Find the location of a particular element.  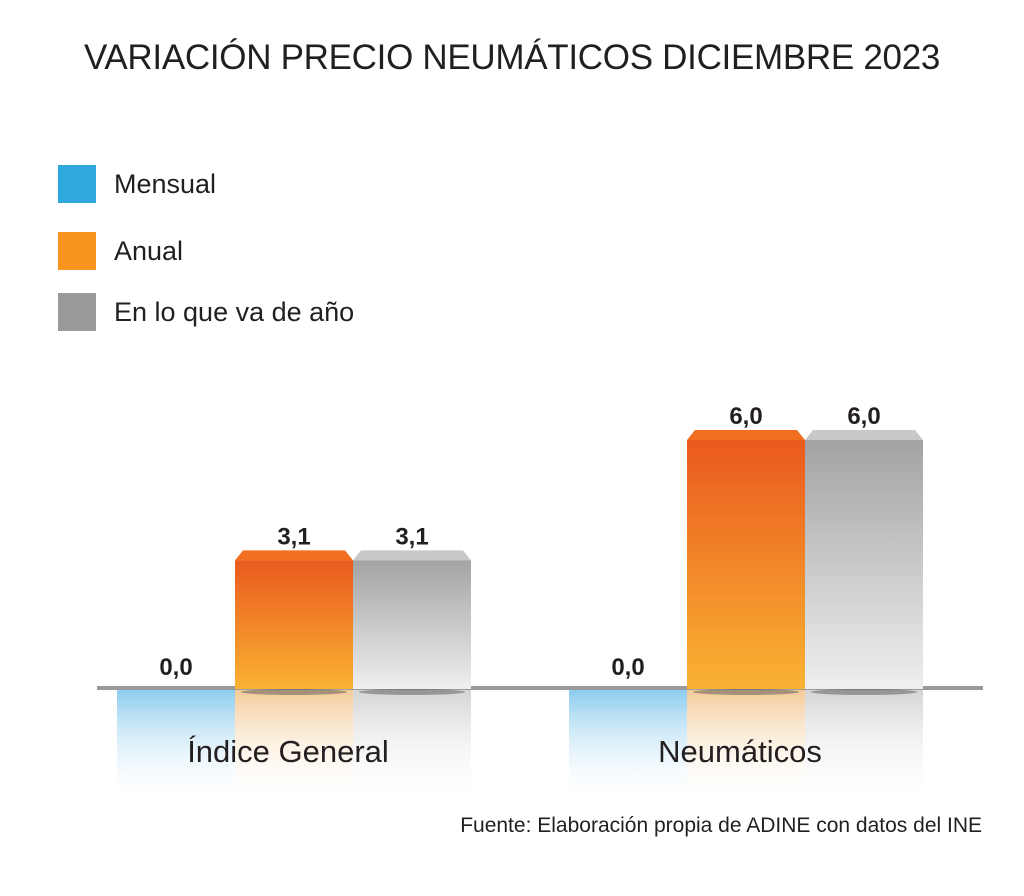

category-label: Índice General is located at coordinates (288, 751).